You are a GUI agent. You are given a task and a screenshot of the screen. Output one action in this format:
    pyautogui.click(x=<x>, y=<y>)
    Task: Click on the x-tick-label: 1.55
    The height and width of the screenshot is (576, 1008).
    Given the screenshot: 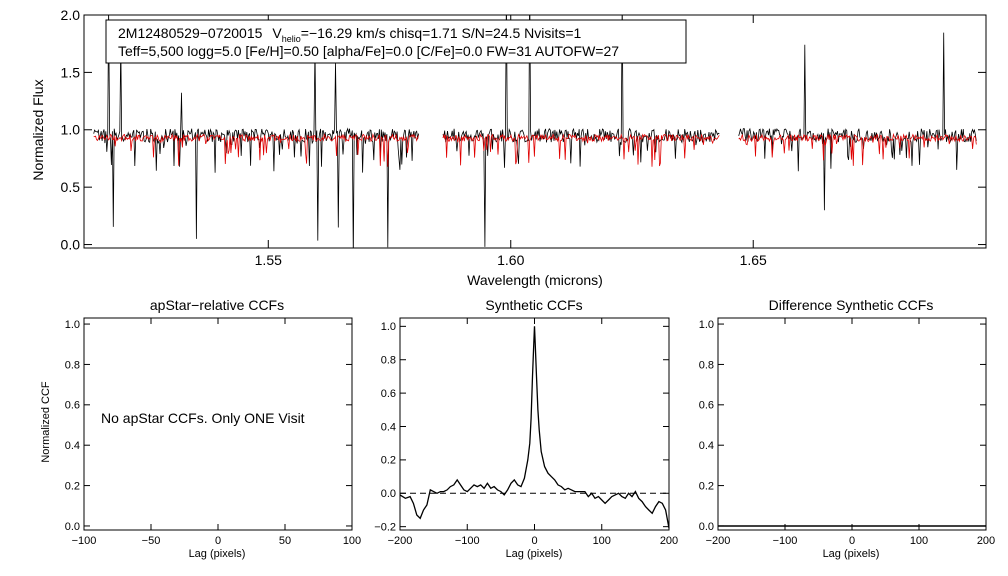 What is the action you would take?
    pyautogui.click(x=268, y=260)
    